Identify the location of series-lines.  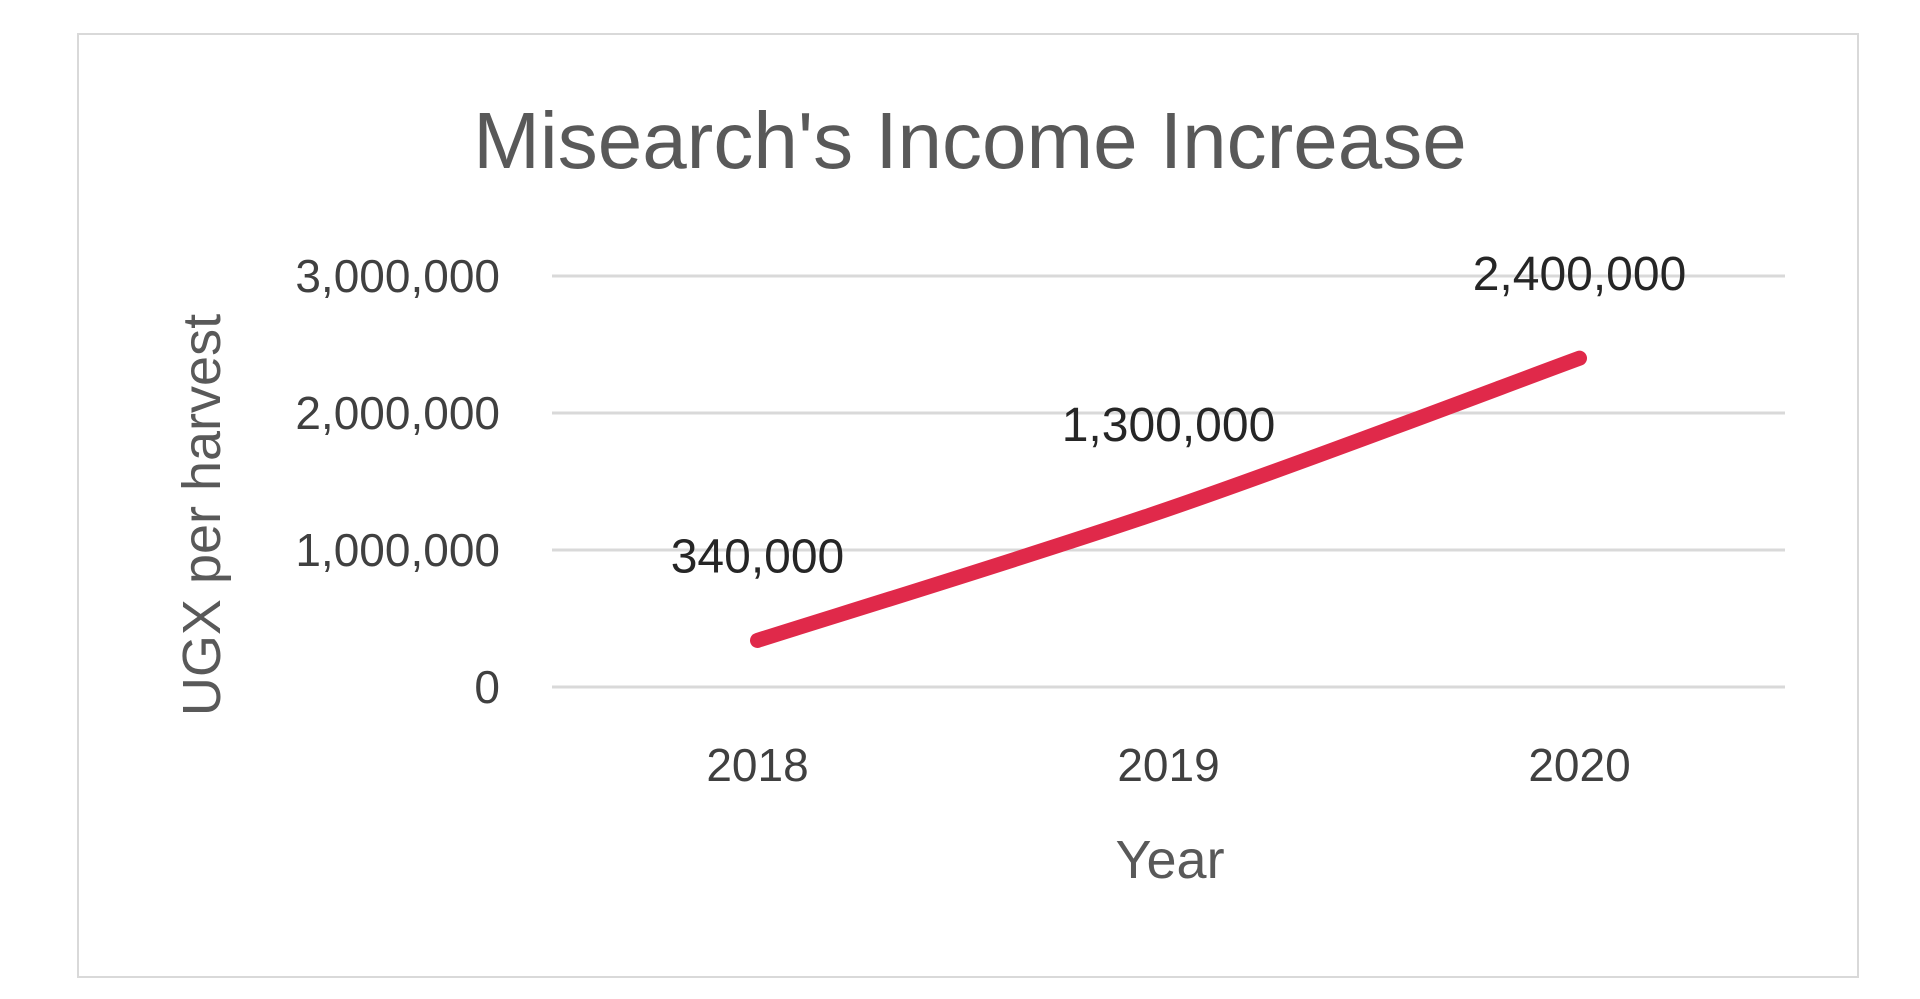
(1168, 499).